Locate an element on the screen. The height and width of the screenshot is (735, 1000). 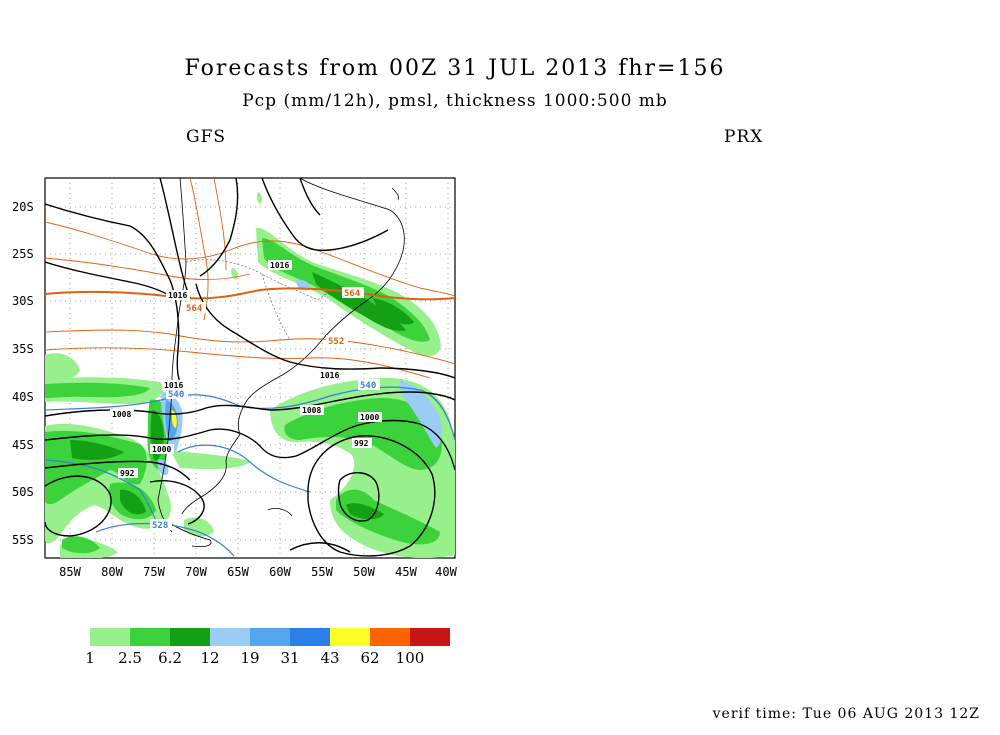
lon-label: 65W is located at coordinates (238, 572).